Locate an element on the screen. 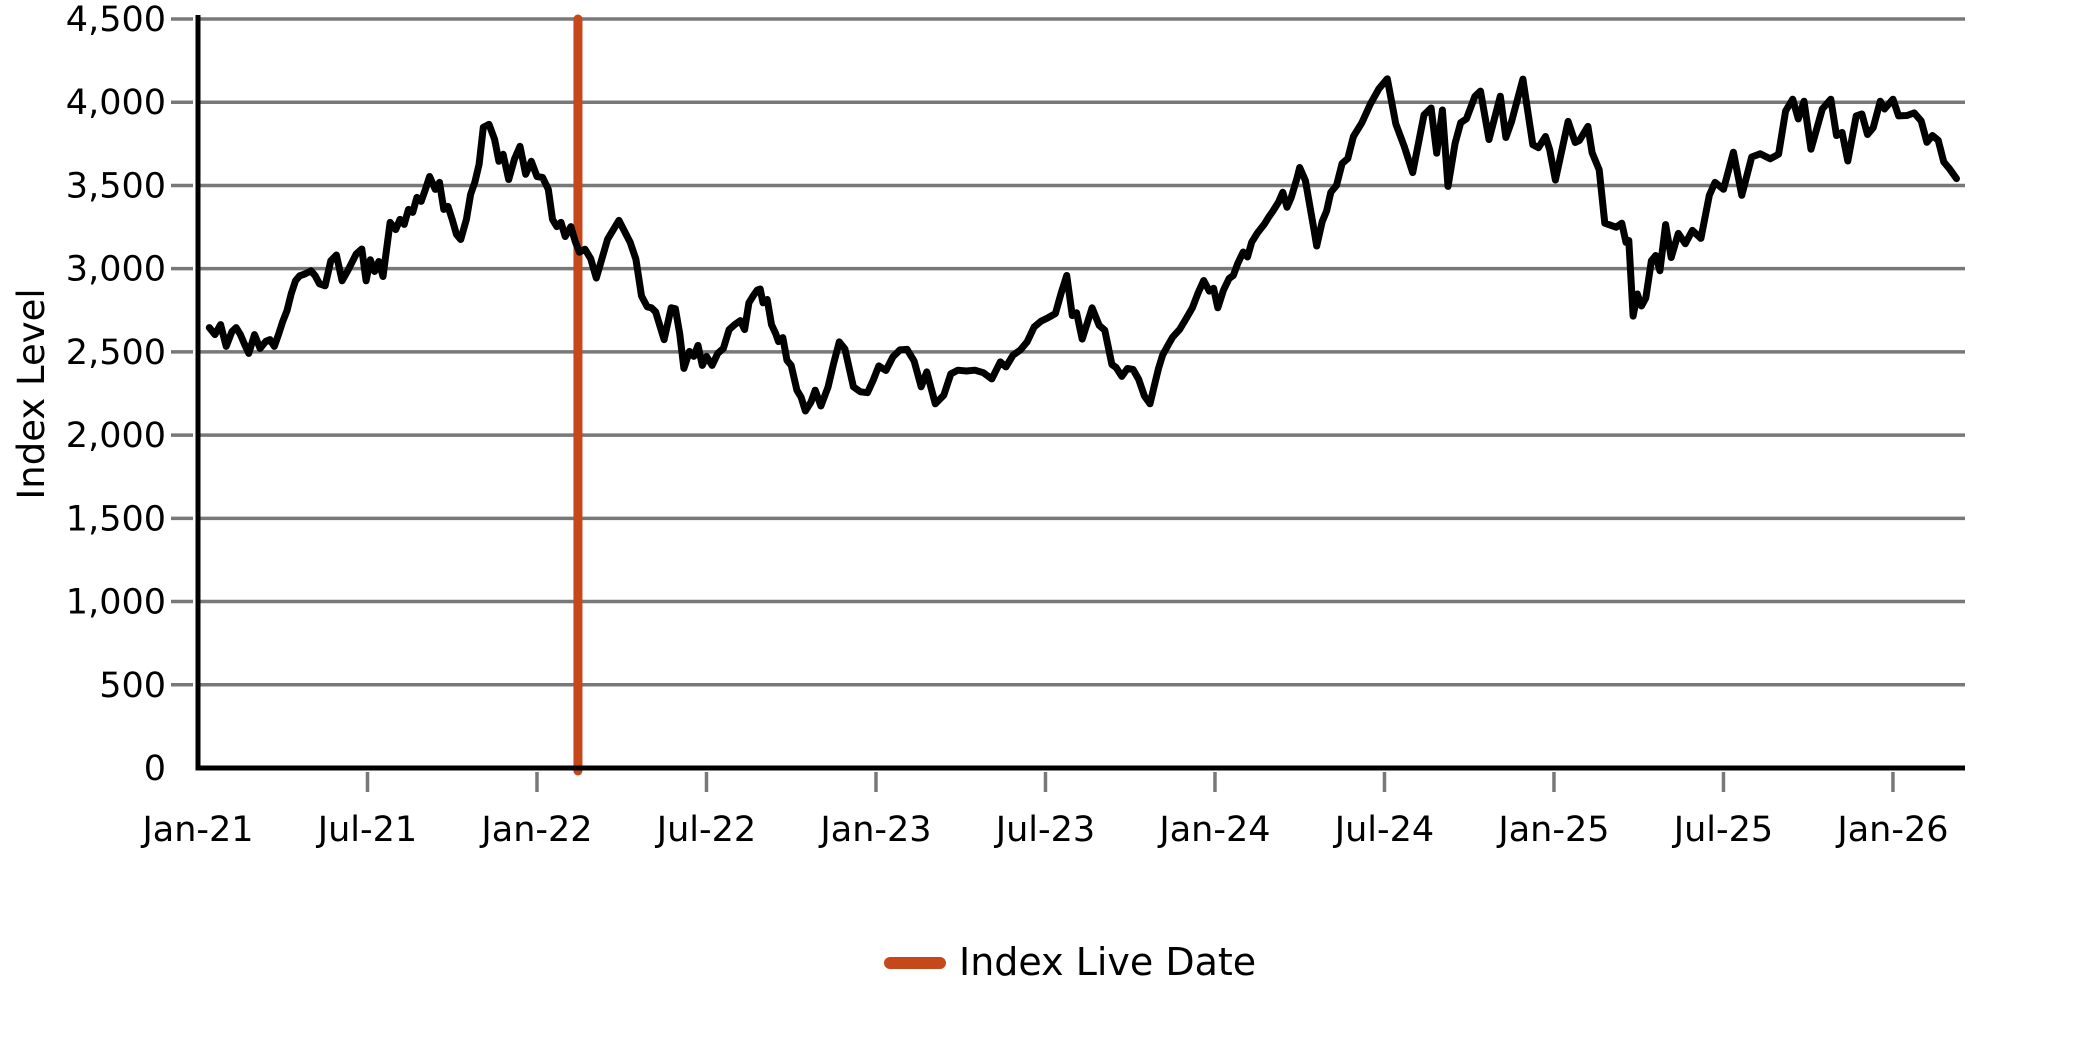 The height and width of the screenshot is (1042, 2083). y-axis-title: Index Level is located at coordinates (31, 393).